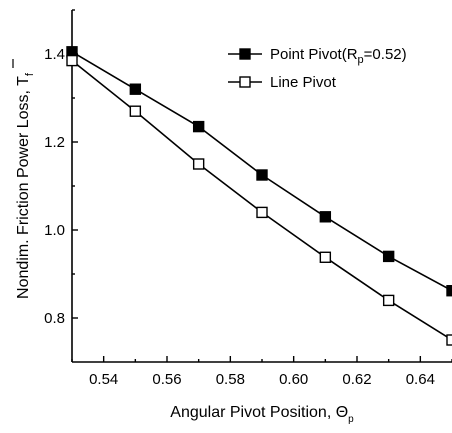 The image size is (452, 433). I want to click on x-ticks: 0.54 0.56 0.58 0.60 0.62 0.64, so click(261, 372).